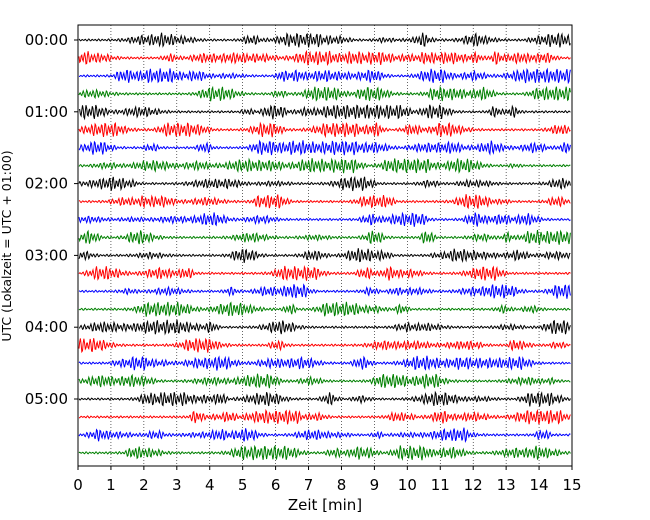 The image size is (650, 520). What do you see at coordinates (111, 485) in the screenshot?
I see `x-tick-label: 1` at bounding box center [111, 485].